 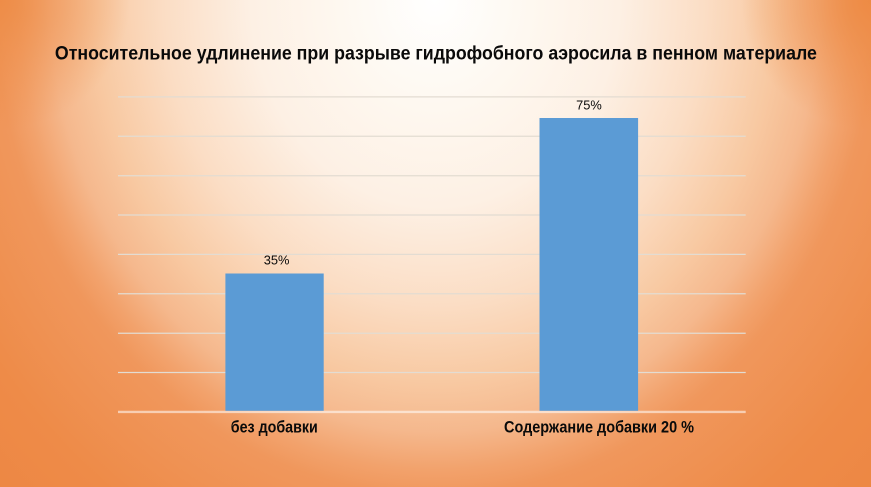 I want to click on svg-text: Содержание добавки 20 %, so click(x=599, y=427).